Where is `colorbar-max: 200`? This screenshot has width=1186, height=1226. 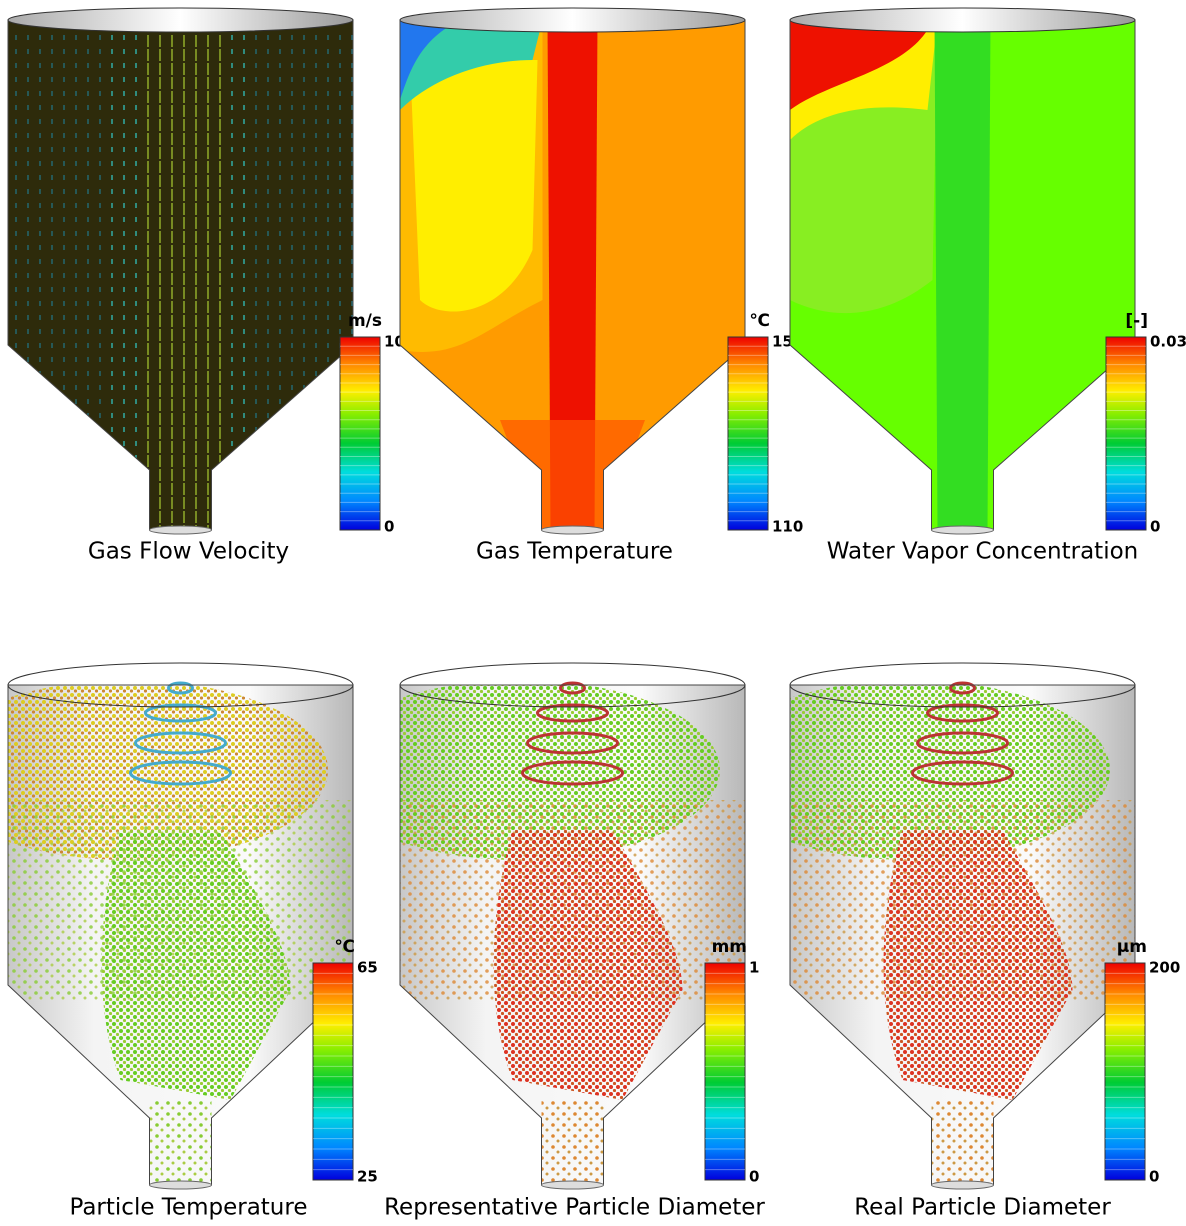 colorbar-max: 200 is located at coordinates (1164, 968).